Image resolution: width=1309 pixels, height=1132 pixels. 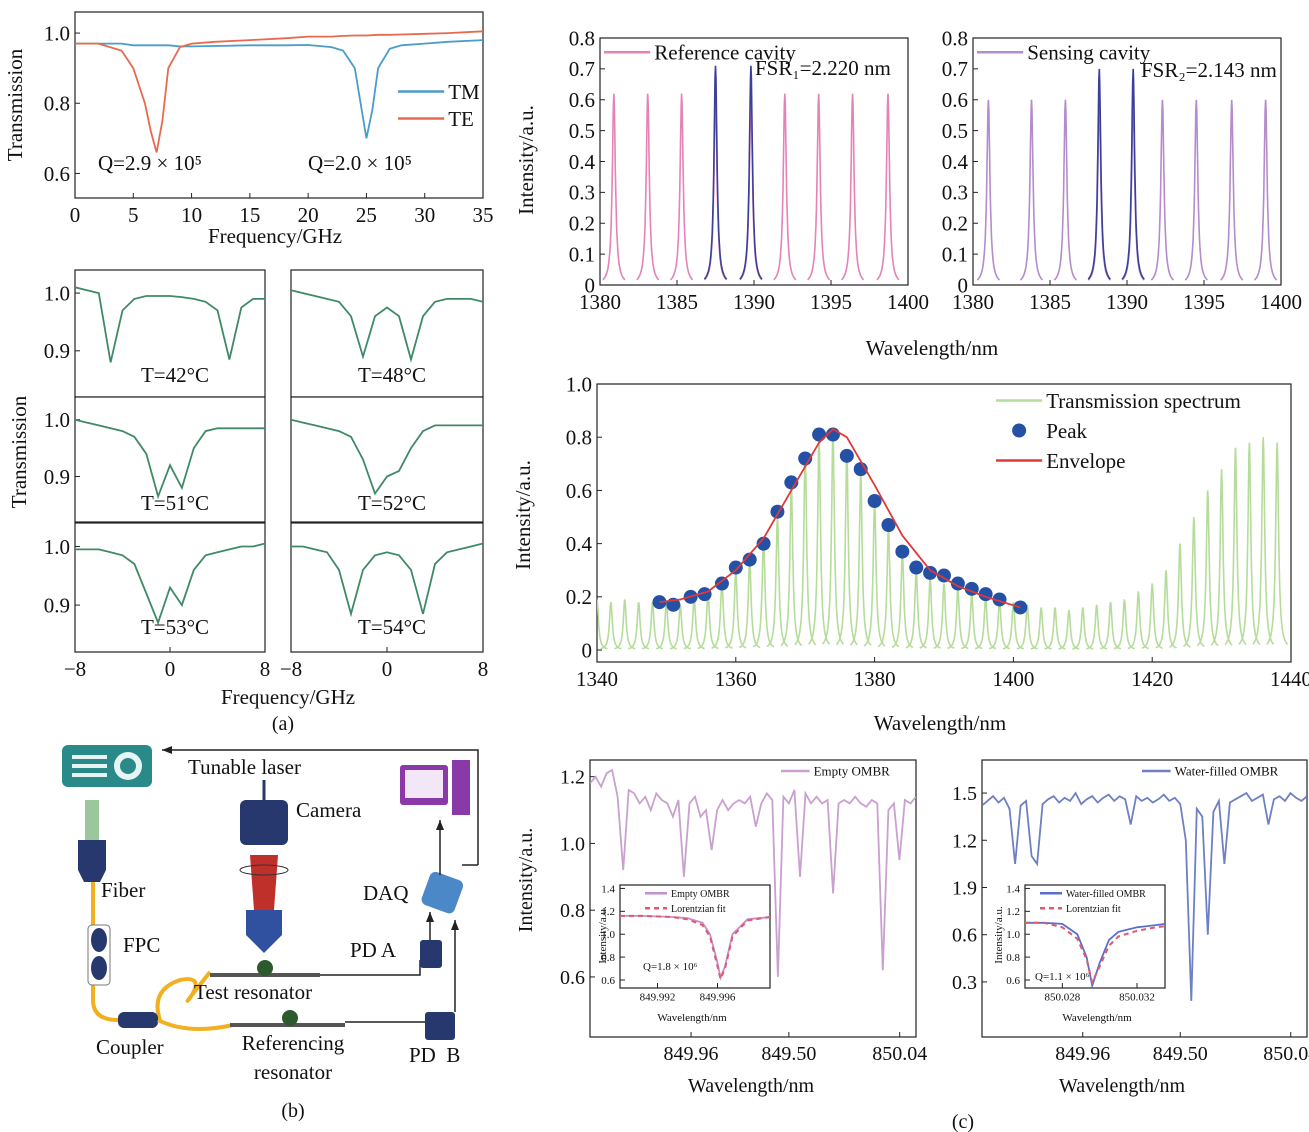 What do you see at coordinates (963, 285) in the screenshot?
I see `y-tick-label: 0` at bounding box center [963, 285].